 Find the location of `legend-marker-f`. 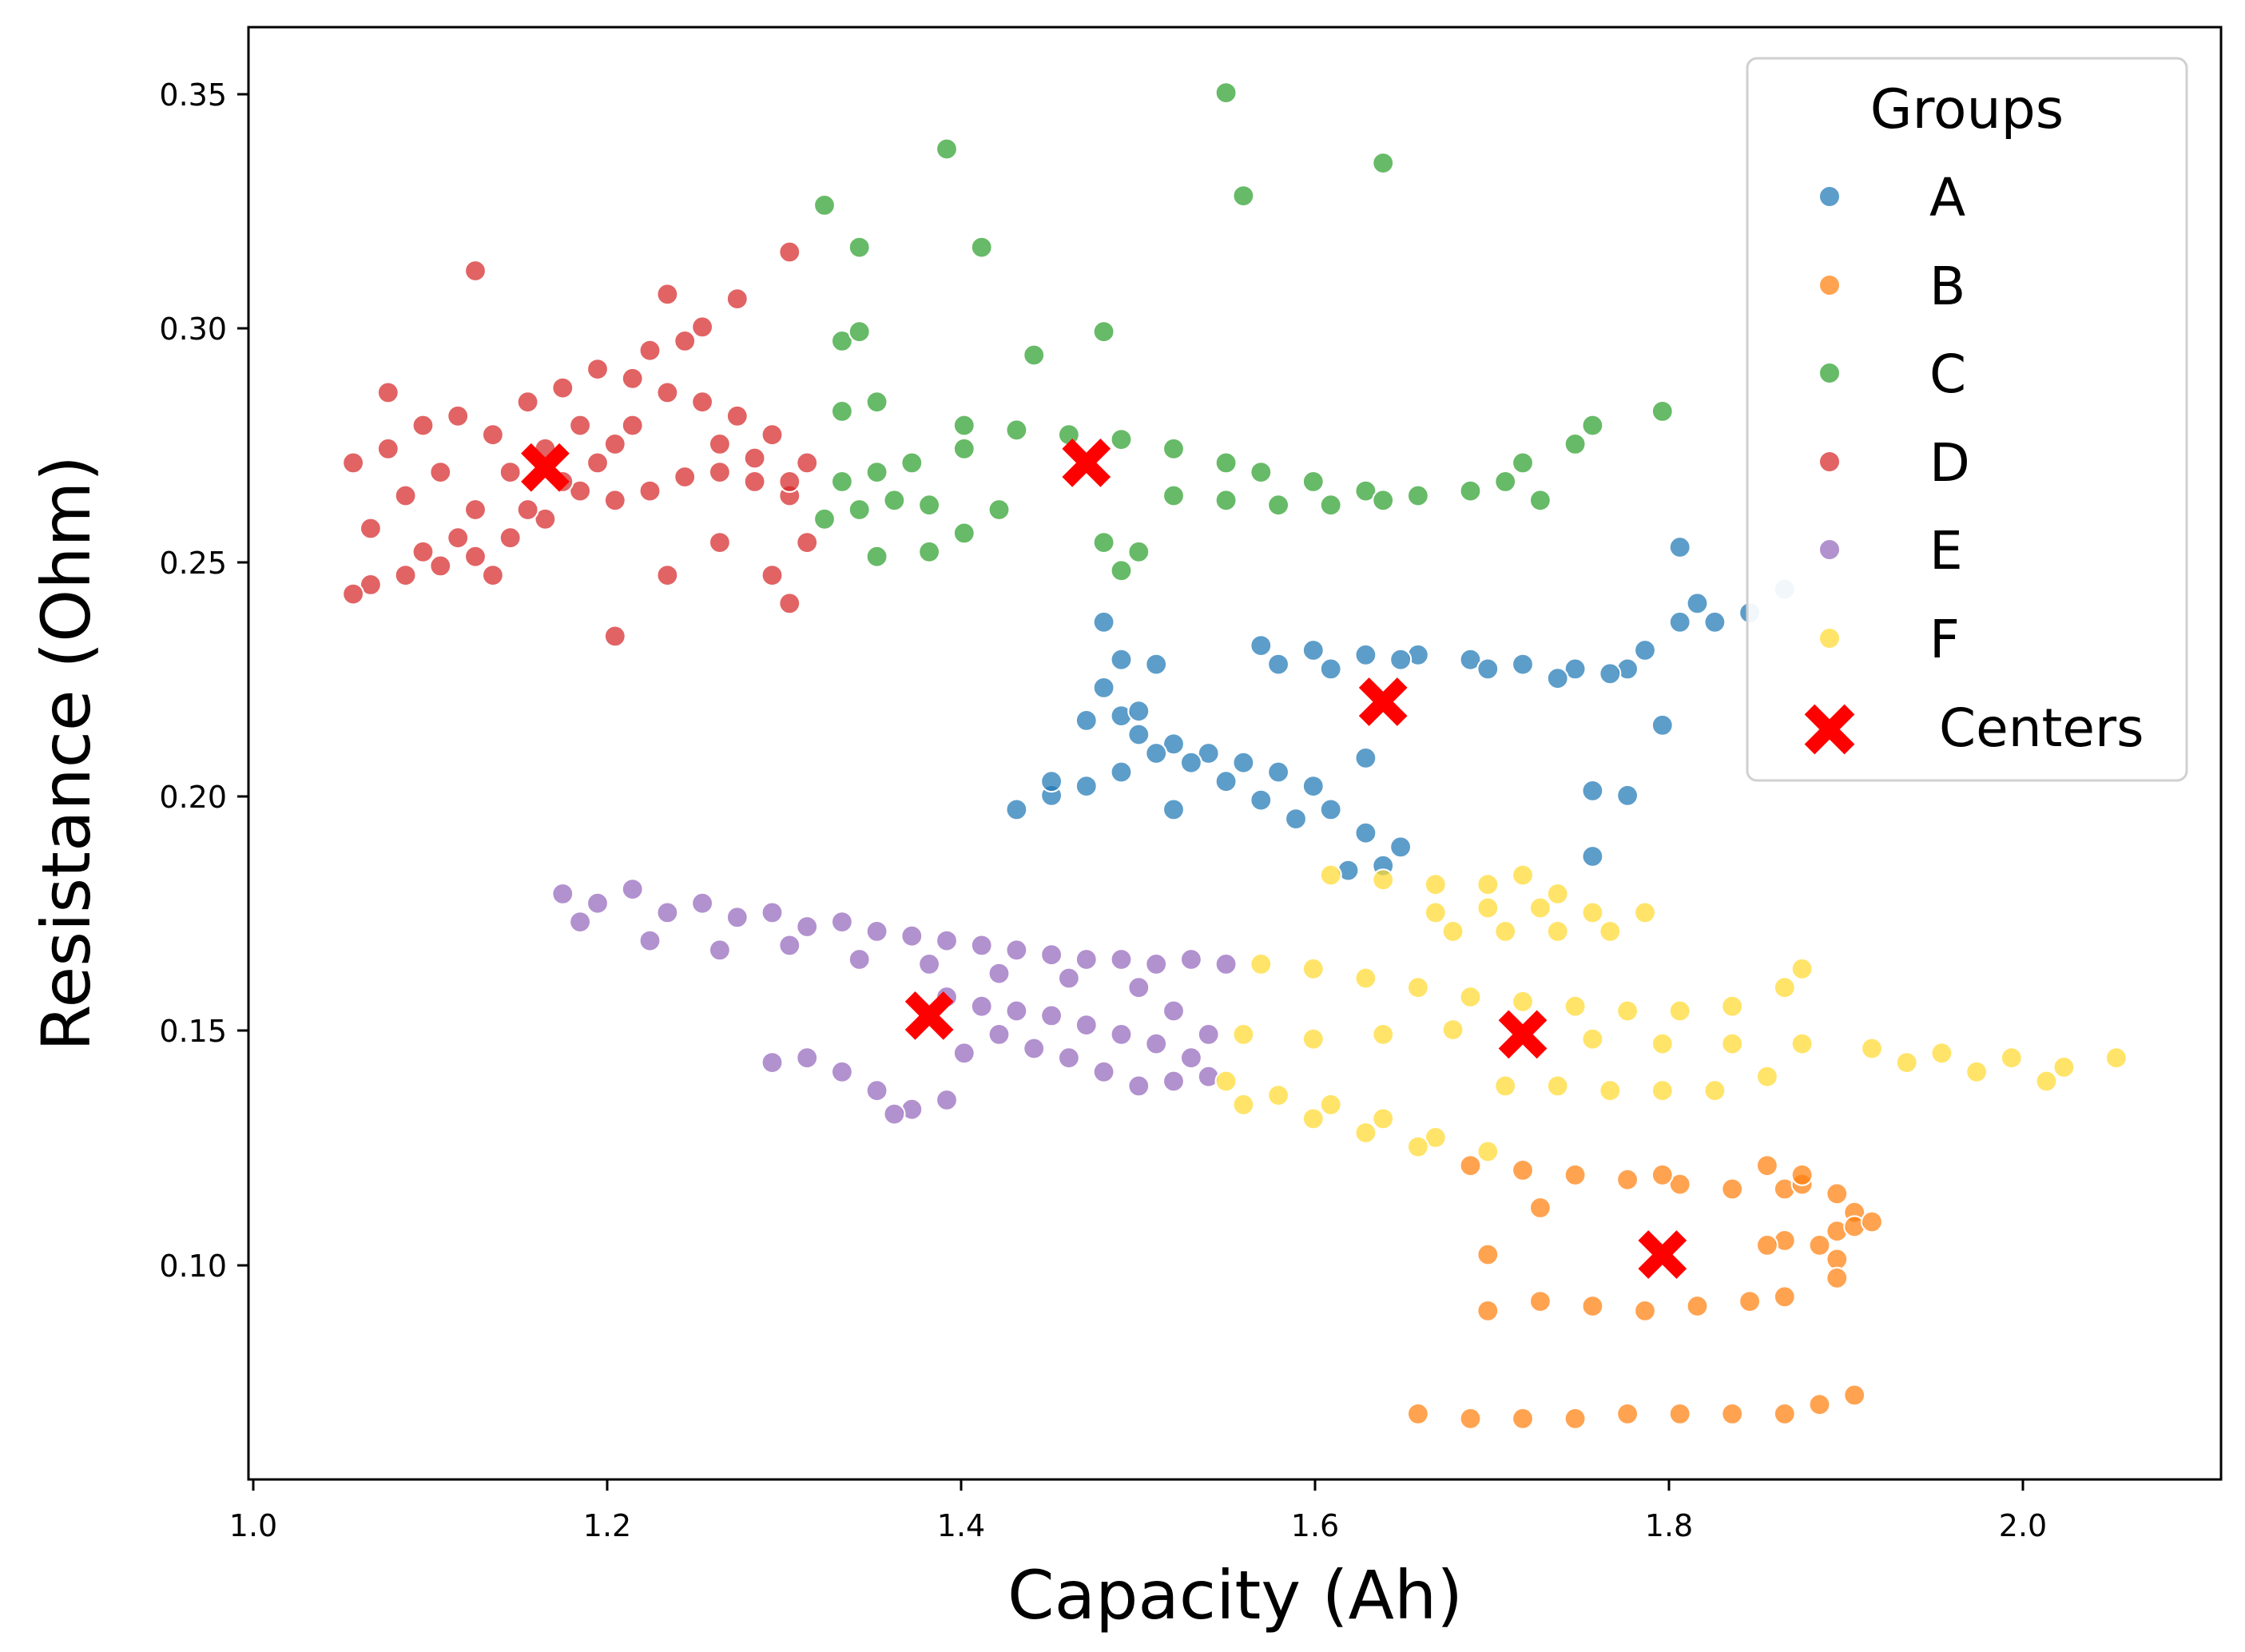

legend-marker-f is located at coordinates (1830, 638).